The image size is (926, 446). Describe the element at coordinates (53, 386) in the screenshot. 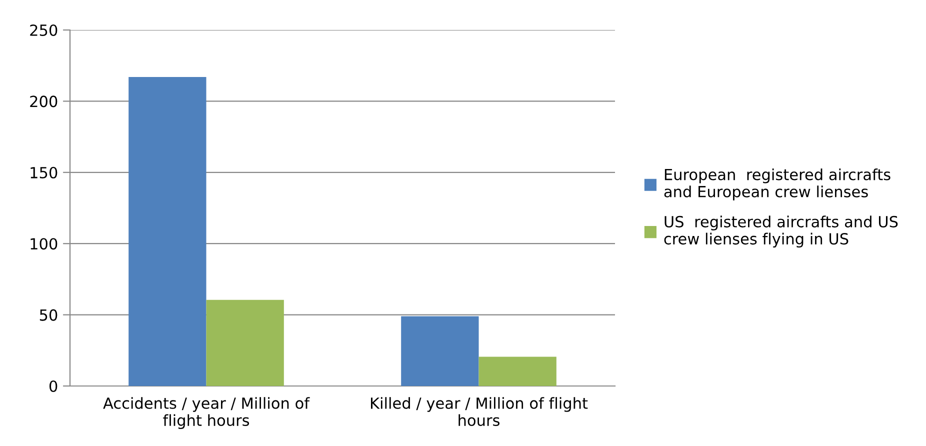

I see `y-tick-label: 0` at that location.